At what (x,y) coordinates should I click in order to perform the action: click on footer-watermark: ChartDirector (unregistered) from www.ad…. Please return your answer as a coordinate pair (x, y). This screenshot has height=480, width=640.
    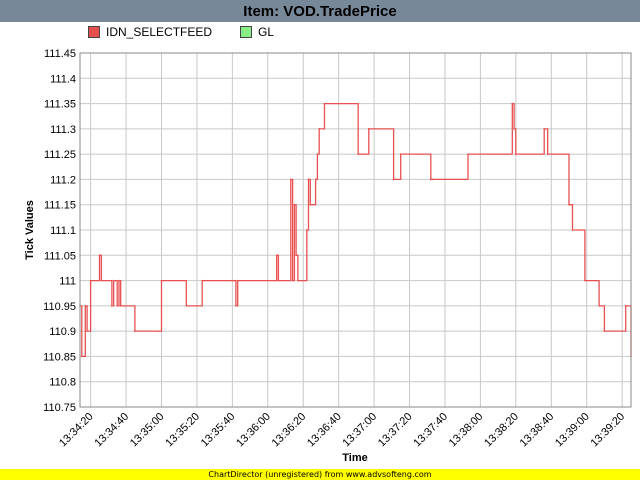
    Looking at the image, I should click on (320, 474).